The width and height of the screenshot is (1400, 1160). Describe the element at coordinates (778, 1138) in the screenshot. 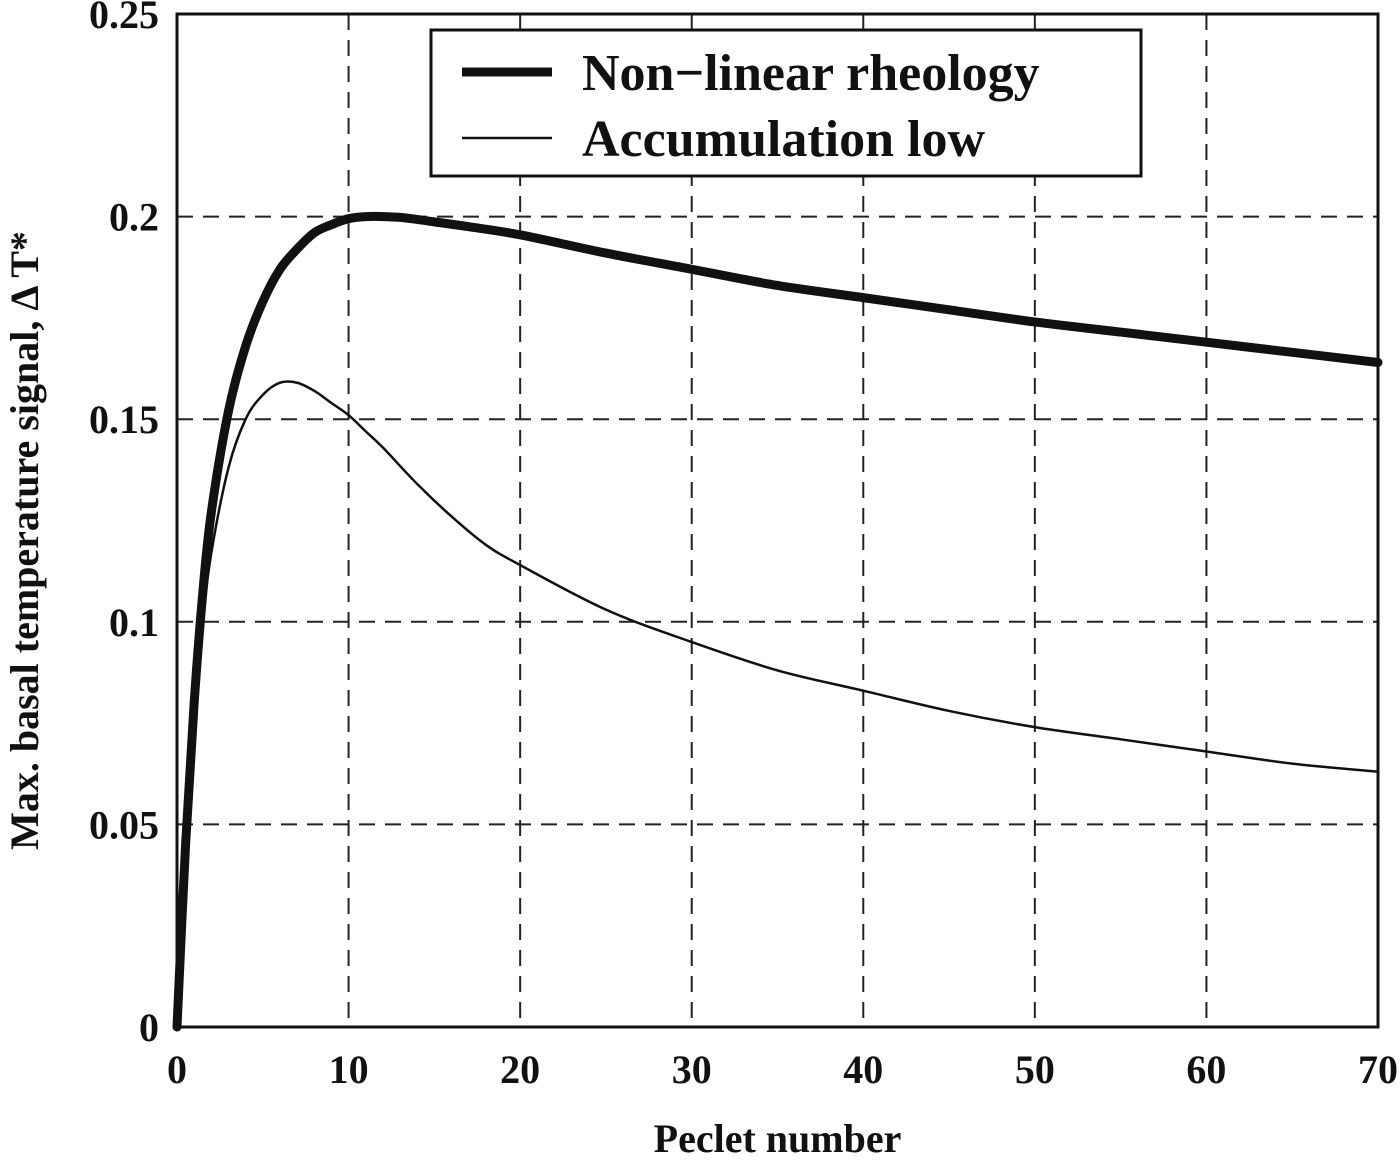

I see `x-axis-label: Peclet number` at that location.